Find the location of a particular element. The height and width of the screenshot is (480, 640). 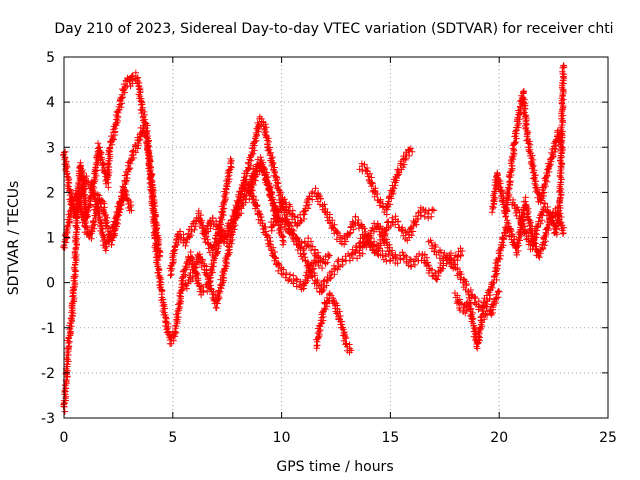

x-tick-label: 10 is located at coordinates (282, 438).